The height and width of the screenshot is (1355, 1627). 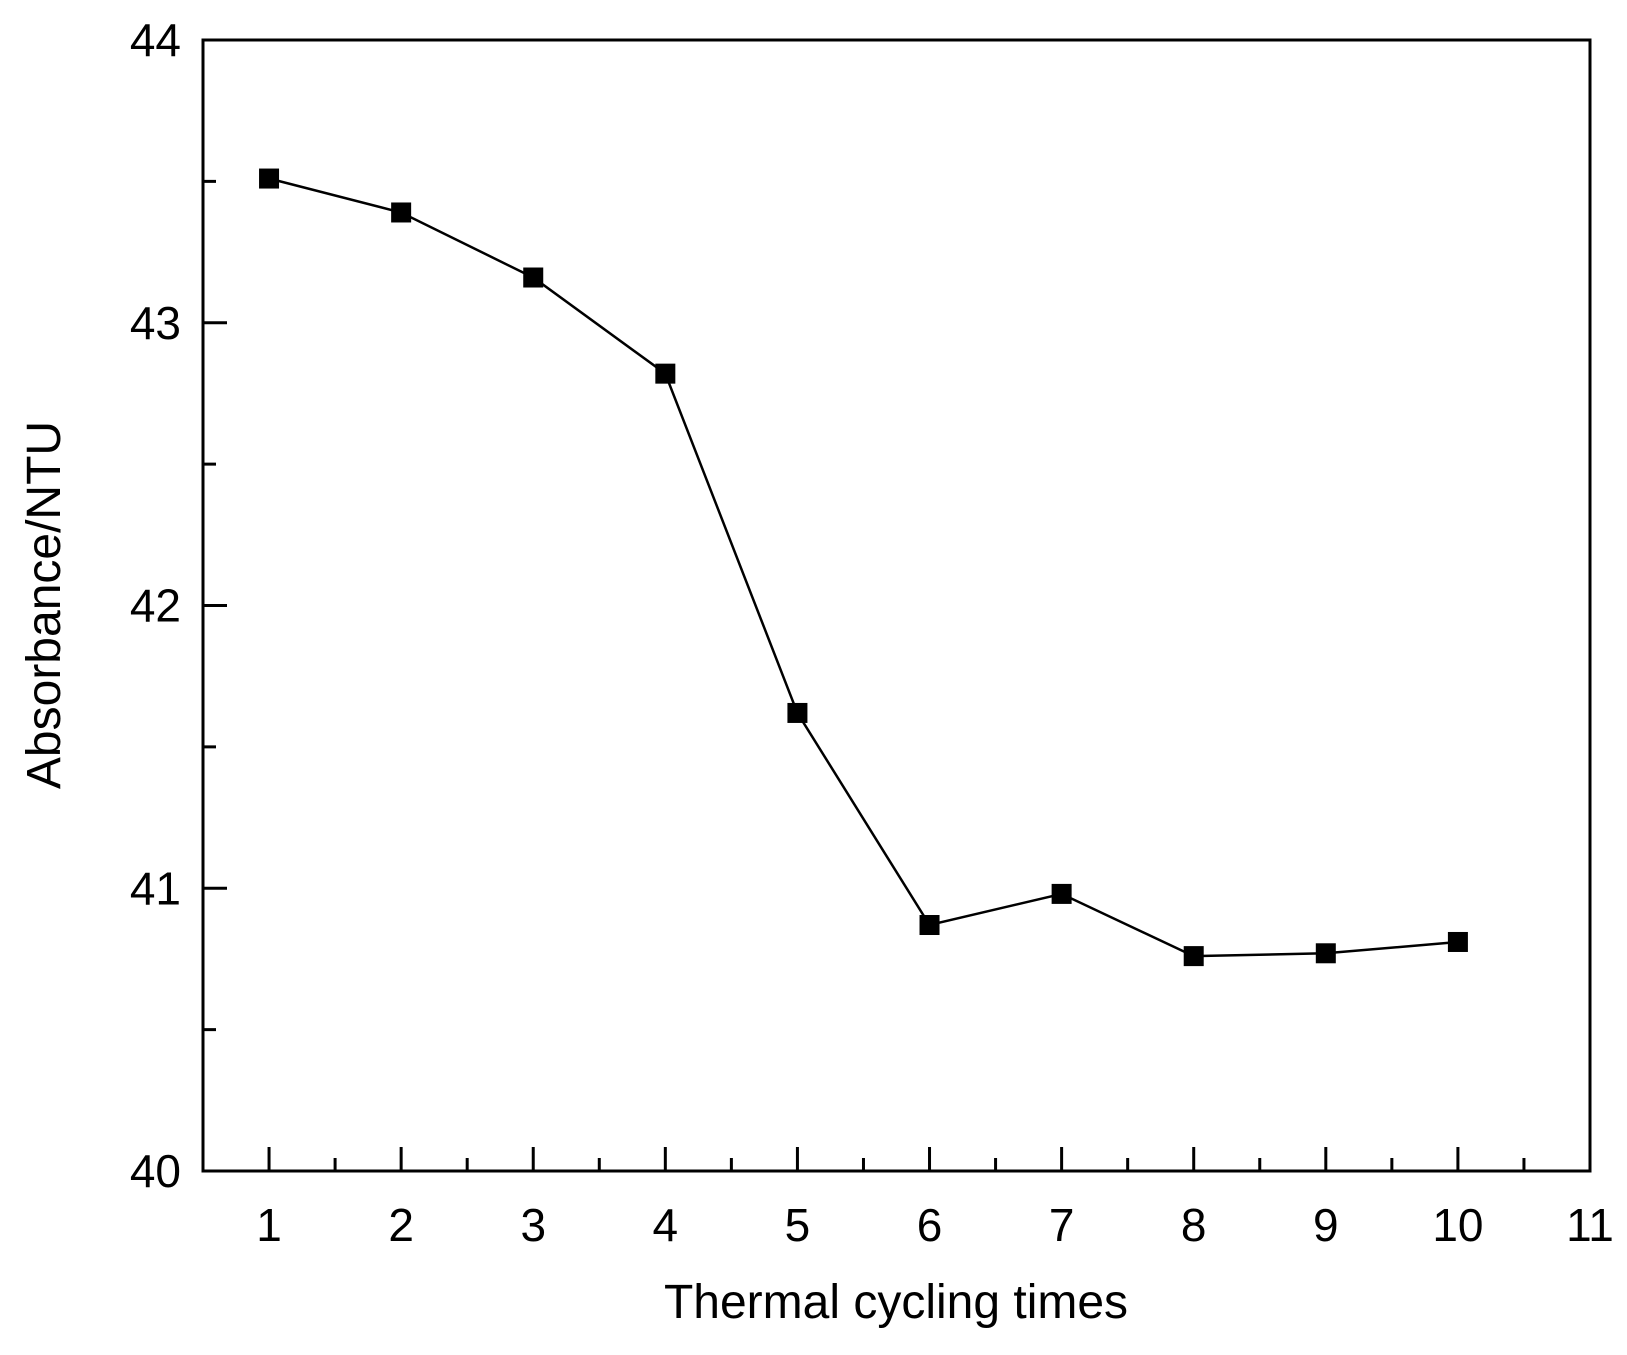 I want to click on x-tick-label: 10, so click(x=1457, y=1225).